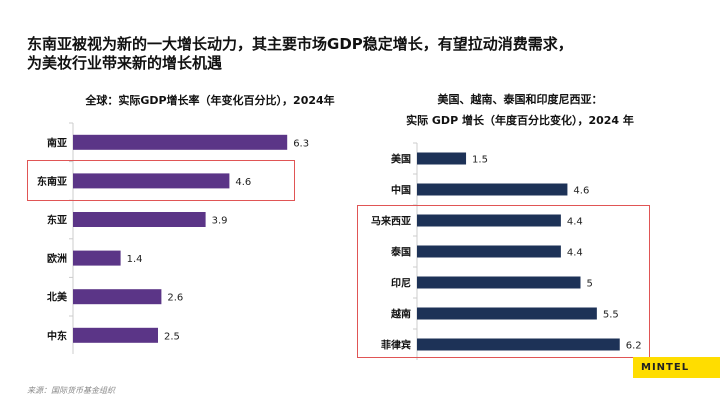 This screenshot has height=405, width=720. Describe the element at coordinates (391, 221) in the screenshot. I see `category-label: 马来西亚` at that location.